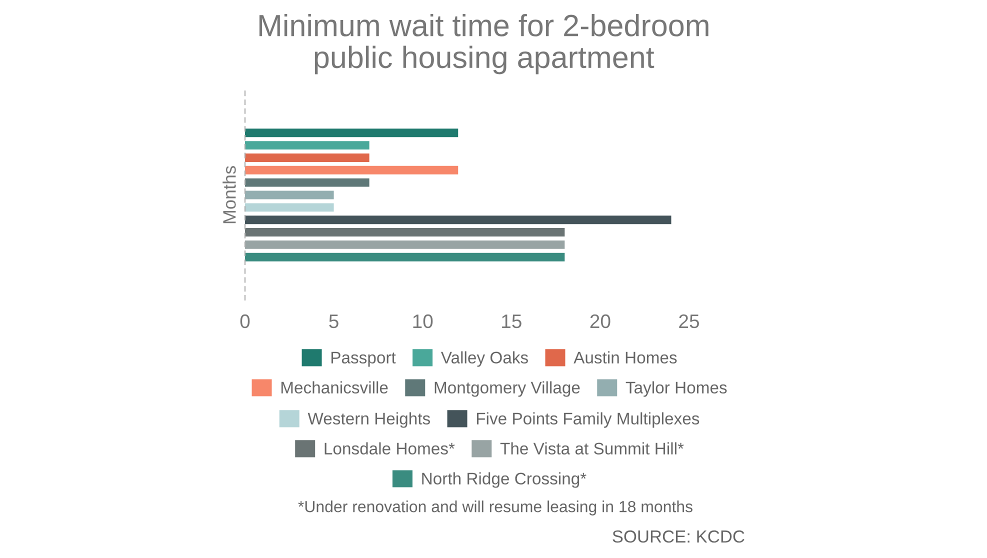  I want to click on x-tick-label: 0, so click(245, 321).